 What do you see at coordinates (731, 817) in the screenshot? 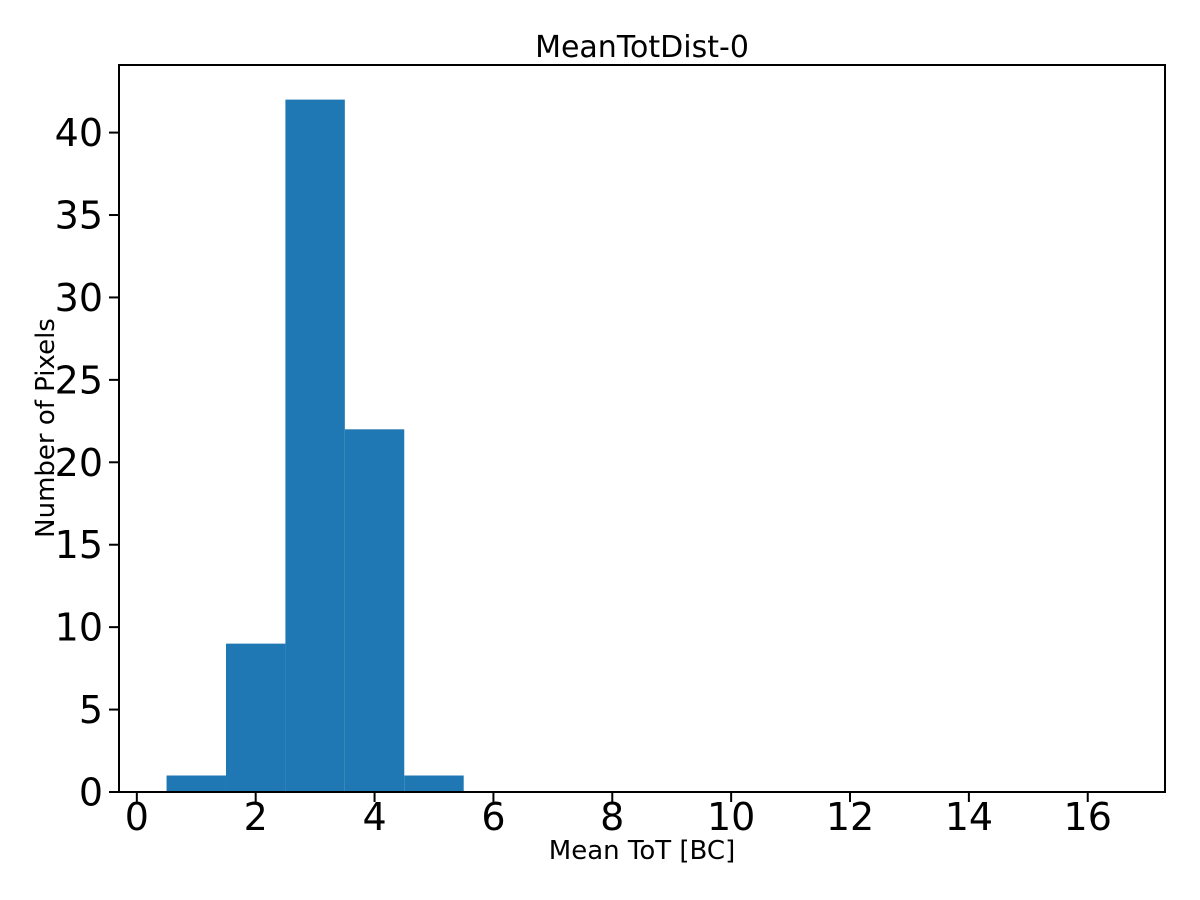
I see `x-tick-label: 10` at bounding box center [731, 817].